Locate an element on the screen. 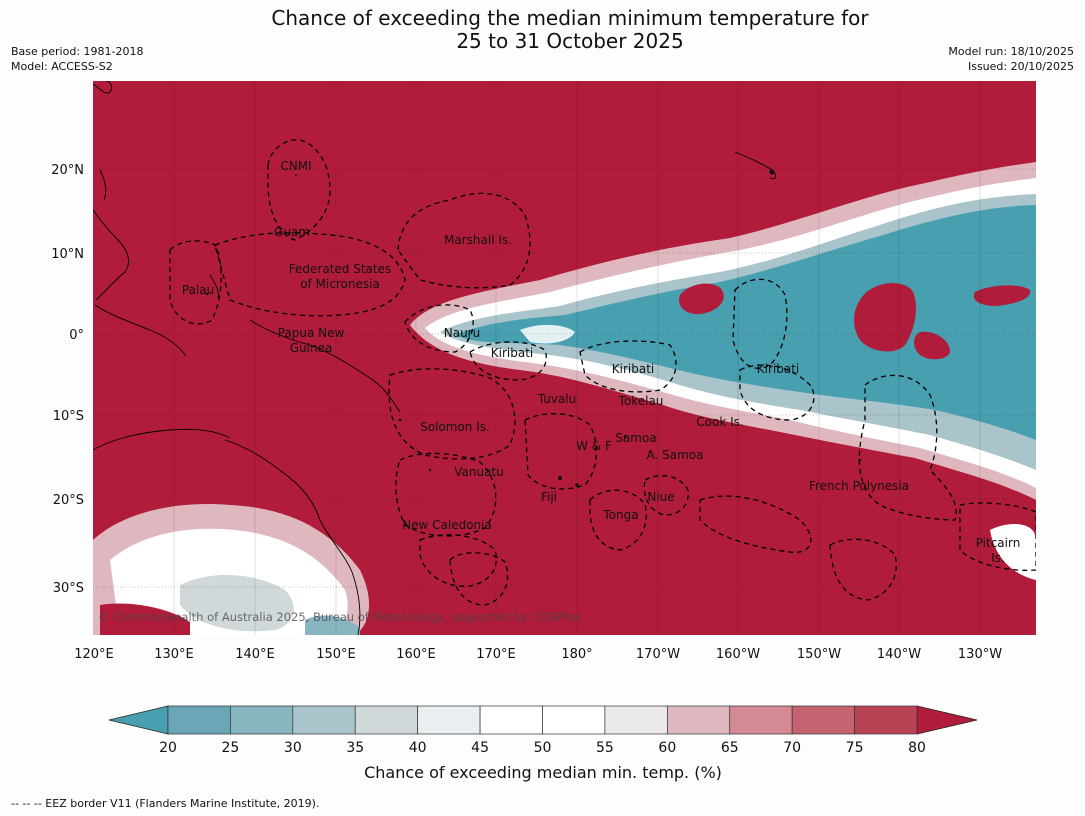  lon-tick: 130°W is located at coordinates (980, 654).